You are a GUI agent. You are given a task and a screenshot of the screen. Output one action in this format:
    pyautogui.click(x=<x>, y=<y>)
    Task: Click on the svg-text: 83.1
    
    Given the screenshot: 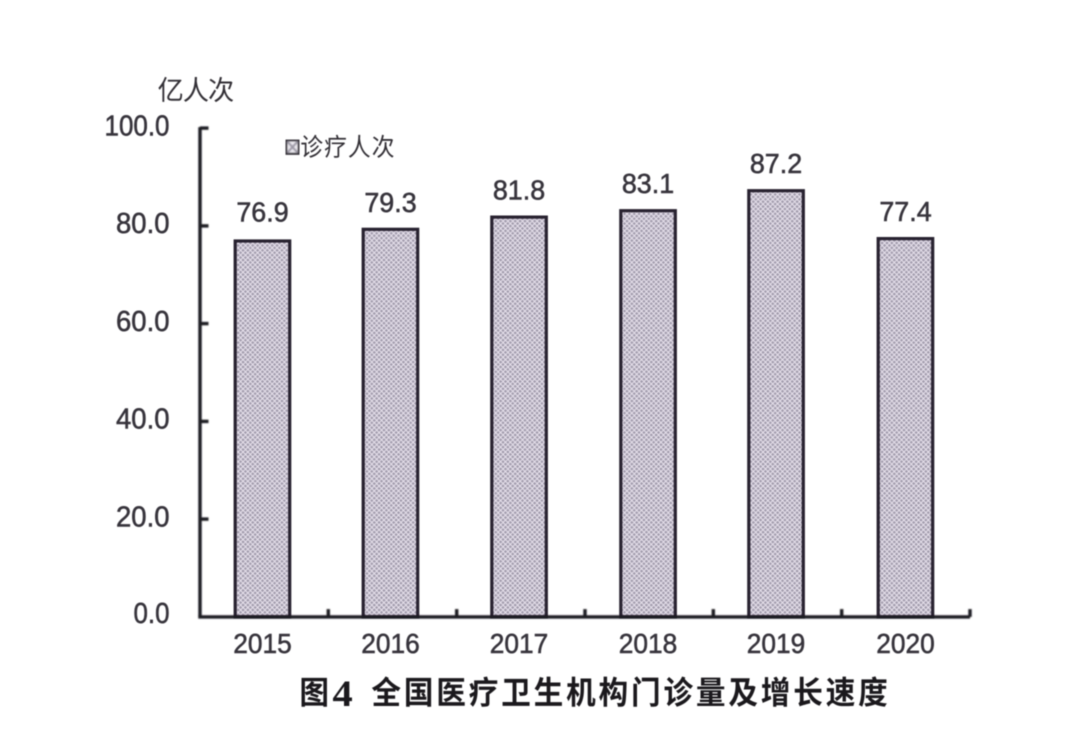 What is the action you would take?
    pyautogui.click(x=648, y=183)
    